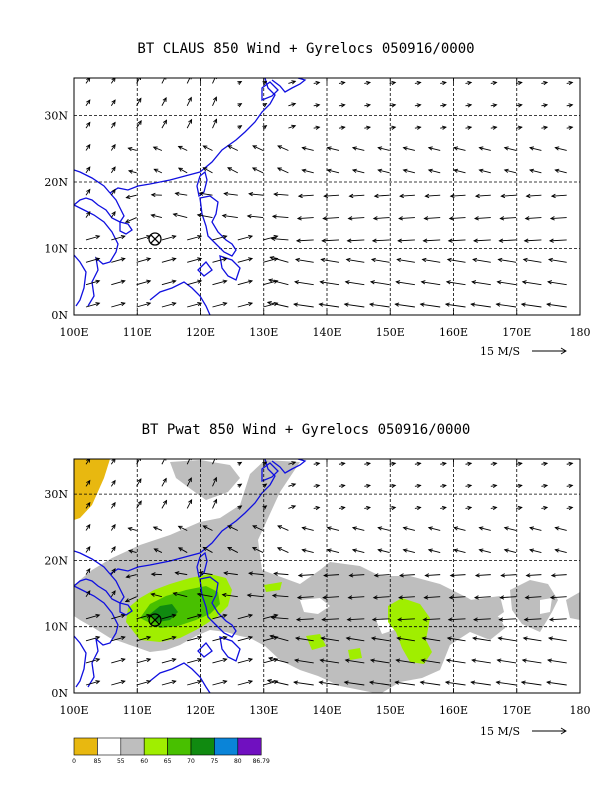 The height and width of the screenshot is (792, 612). I want to click on lat-tick-label: 10N, so click(56, 249).